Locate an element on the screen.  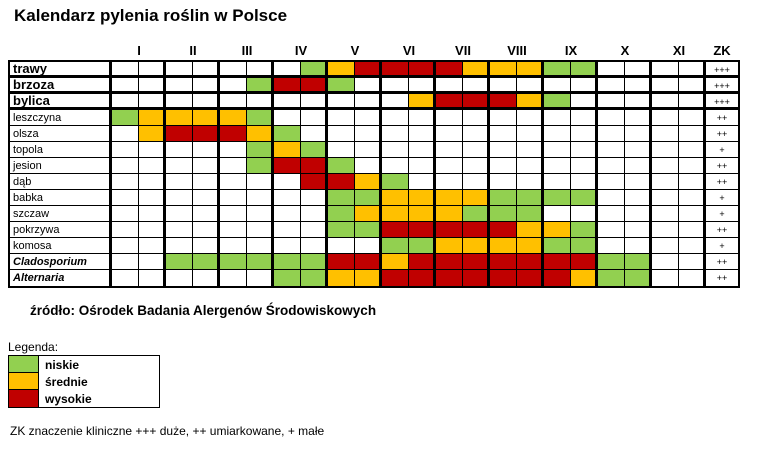
row-label: bylica is located at coordinates (61, 102).